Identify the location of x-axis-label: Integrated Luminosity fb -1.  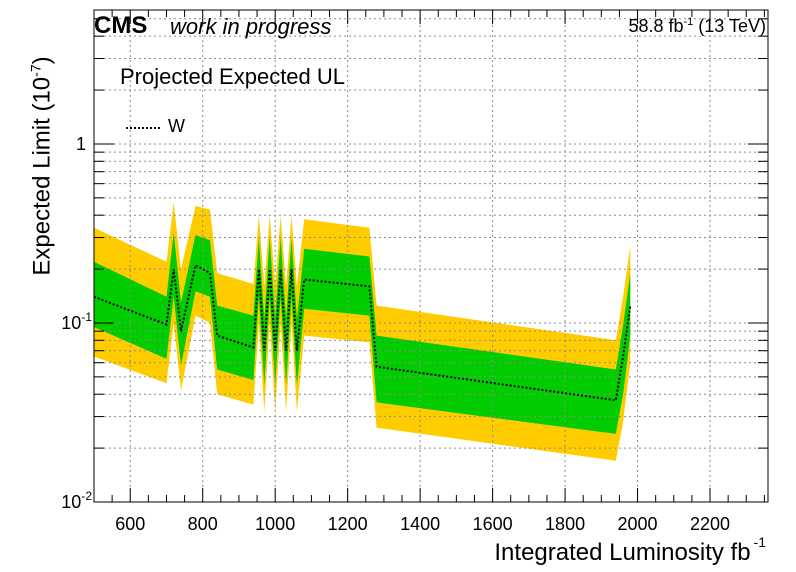
(630, 550).